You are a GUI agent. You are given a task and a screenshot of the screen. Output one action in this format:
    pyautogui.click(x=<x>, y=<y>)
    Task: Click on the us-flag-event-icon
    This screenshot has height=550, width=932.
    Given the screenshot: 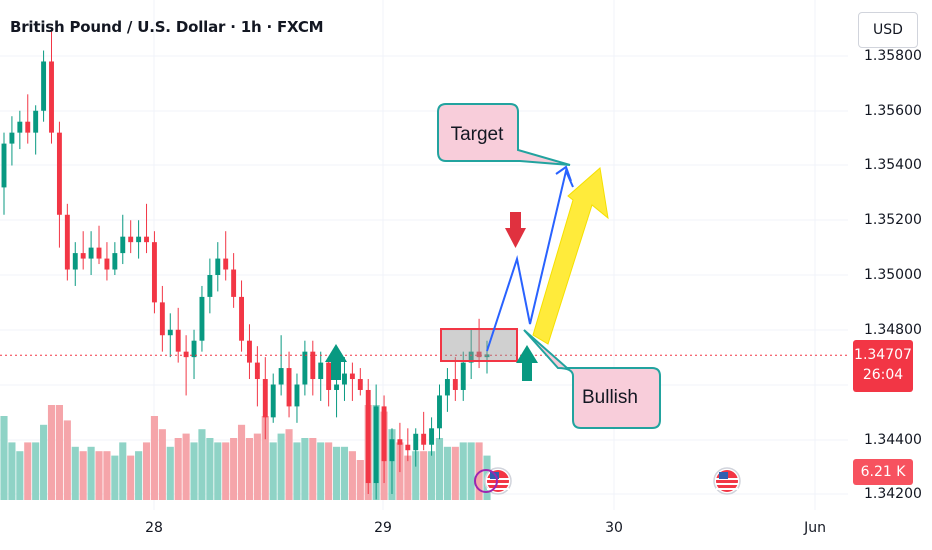 What is the action you would take?
    pyautogui.click(x=727, y=481)
    